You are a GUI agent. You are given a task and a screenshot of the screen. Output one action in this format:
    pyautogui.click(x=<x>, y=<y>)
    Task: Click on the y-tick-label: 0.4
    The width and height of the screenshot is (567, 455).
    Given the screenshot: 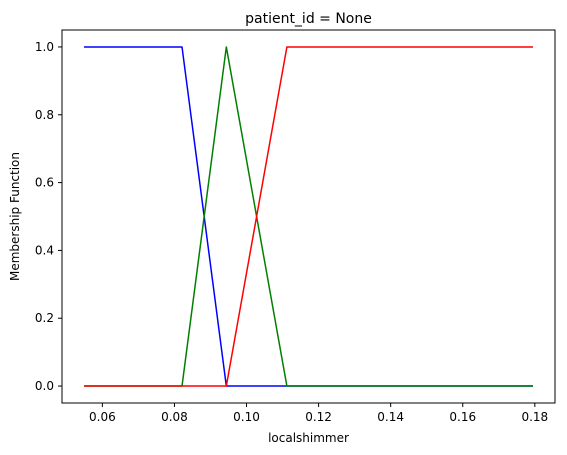 What is the action you would take?
    pyautogui.click(x=44, y=250)
    